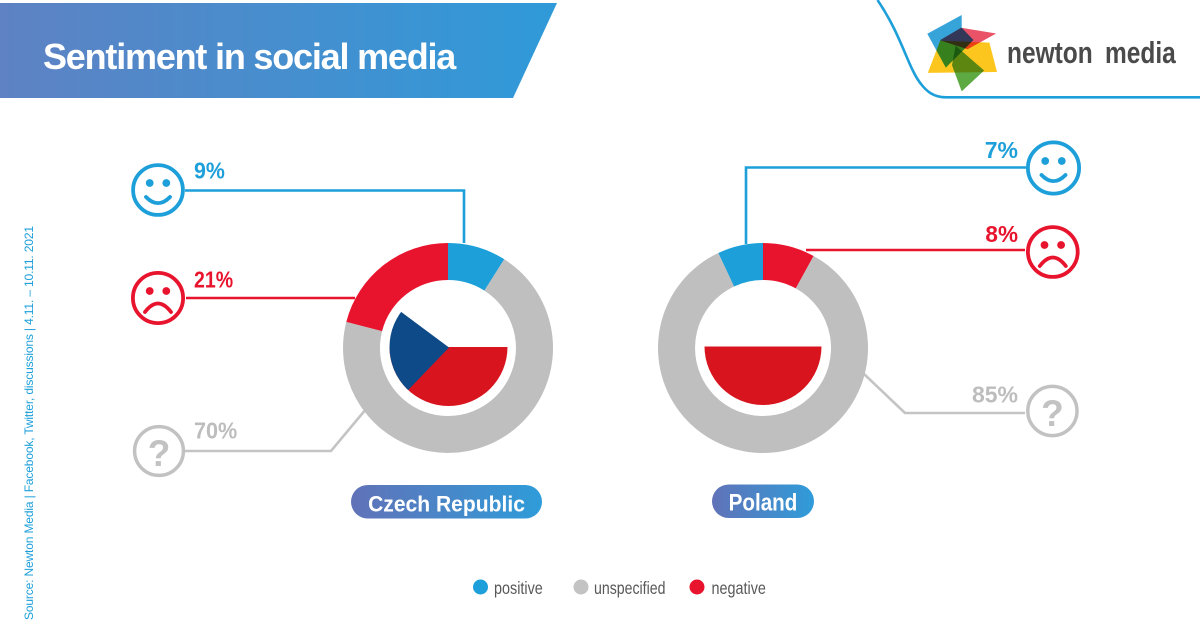 The width and height of the screenshot is (1200, 628). Describe the element at coordinates (1001, 150) in the screenshot. I see `svg-text: 7%` at that location.